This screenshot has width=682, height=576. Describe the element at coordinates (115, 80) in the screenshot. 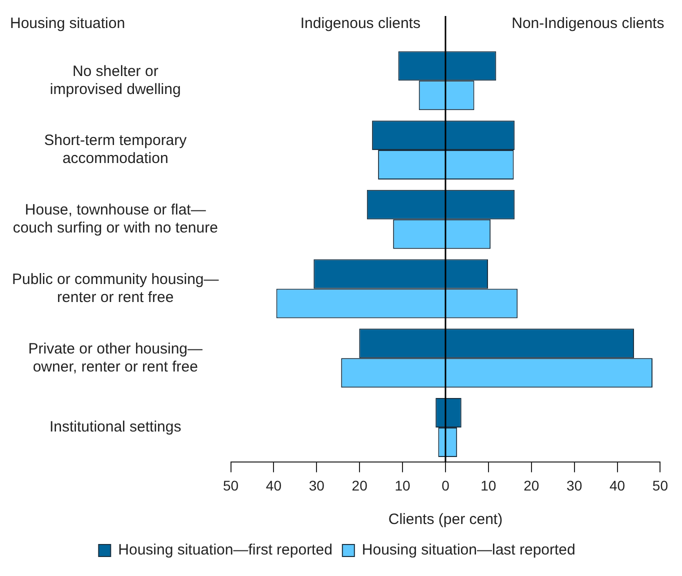

I see `y-tick-label: No shelter or improvised dwelling` at that location.